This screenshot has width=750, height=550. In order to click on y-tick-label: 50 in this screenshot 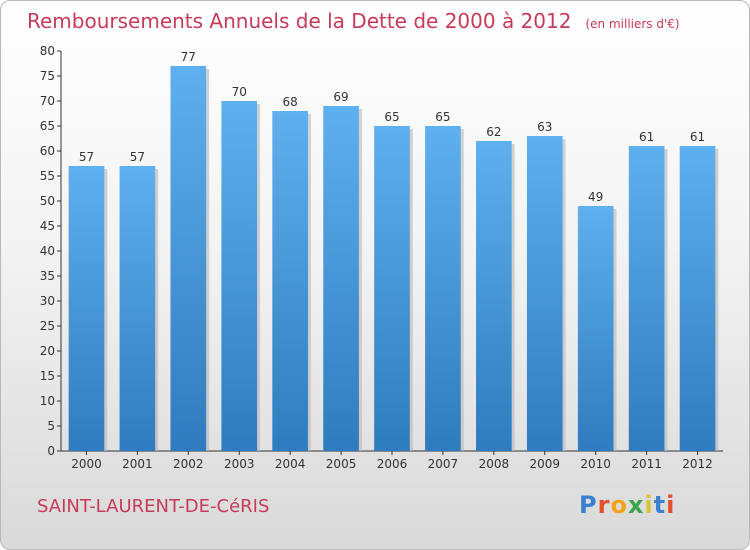, I will do `click(47, 201)`.